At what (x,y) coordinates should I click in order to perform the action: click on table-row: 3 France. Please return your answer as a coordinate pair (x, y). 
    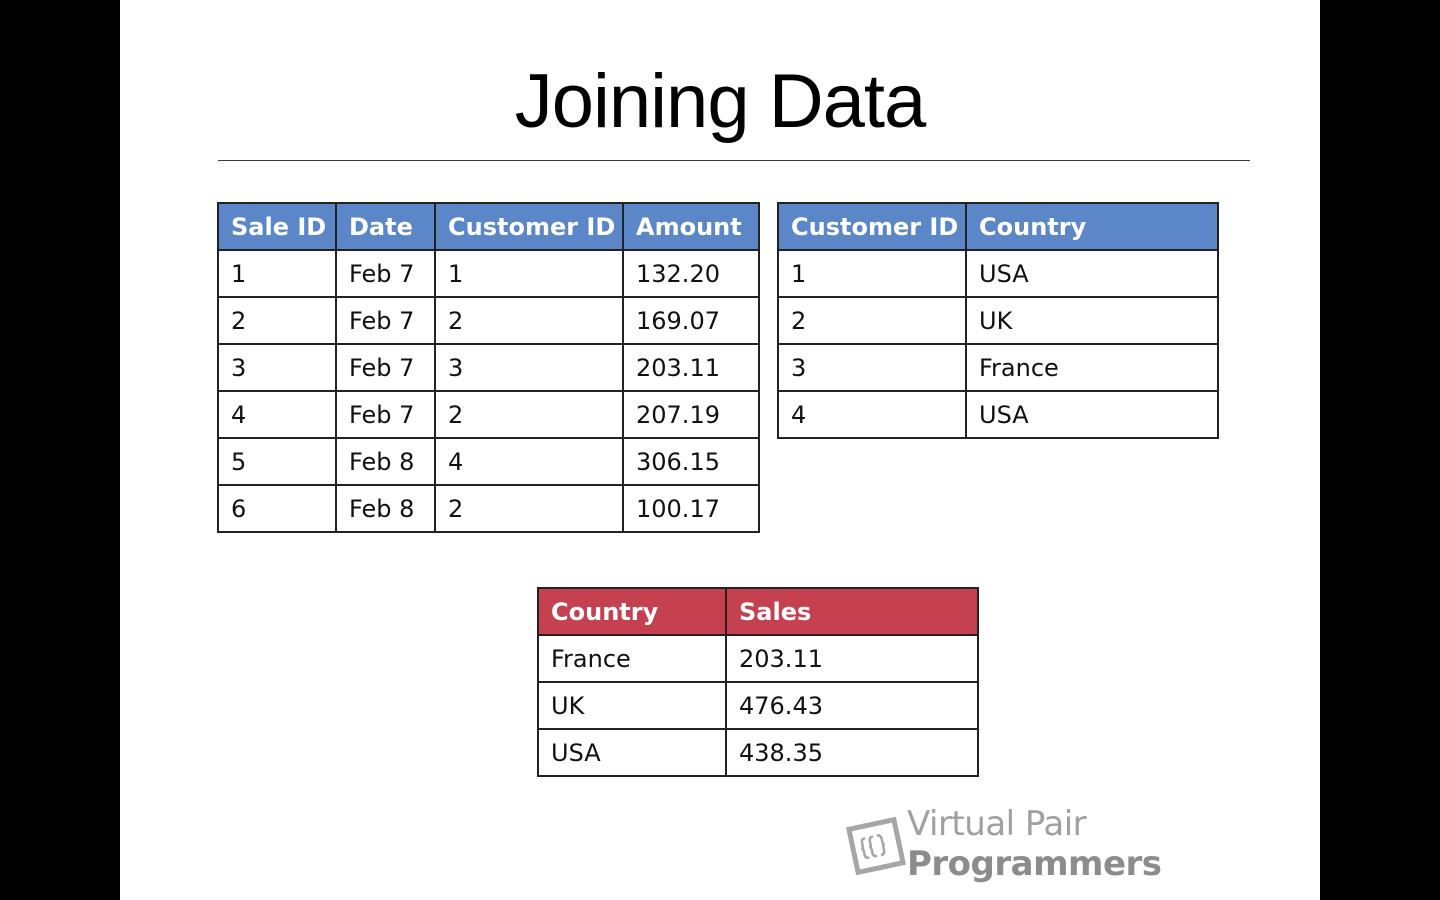
    Looking at the image, I should click on (998, 367).